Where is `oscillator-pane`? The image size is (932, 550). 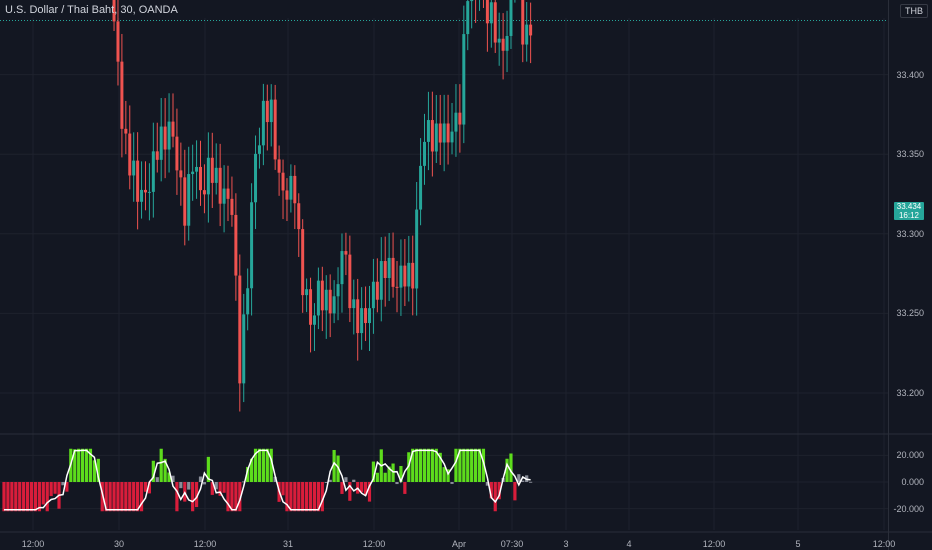 oscillator-pane is located at coordinates (267, 480).